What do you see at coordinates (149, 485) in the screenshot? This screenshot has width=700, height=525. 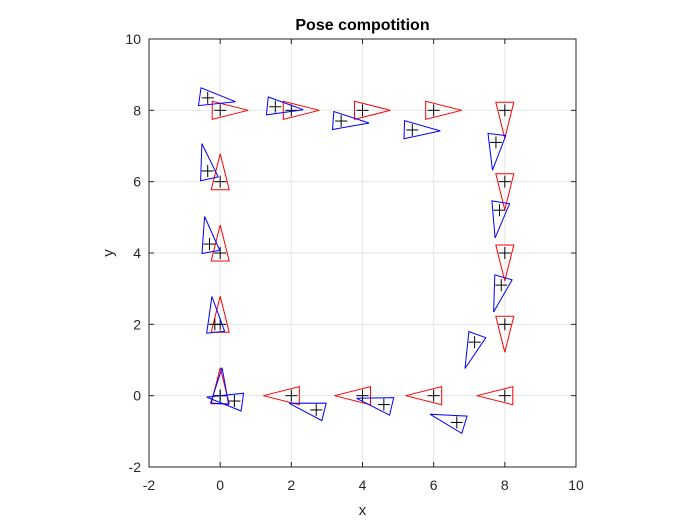 I see `x-tick-label: -2` at bounding box center [149, 485].